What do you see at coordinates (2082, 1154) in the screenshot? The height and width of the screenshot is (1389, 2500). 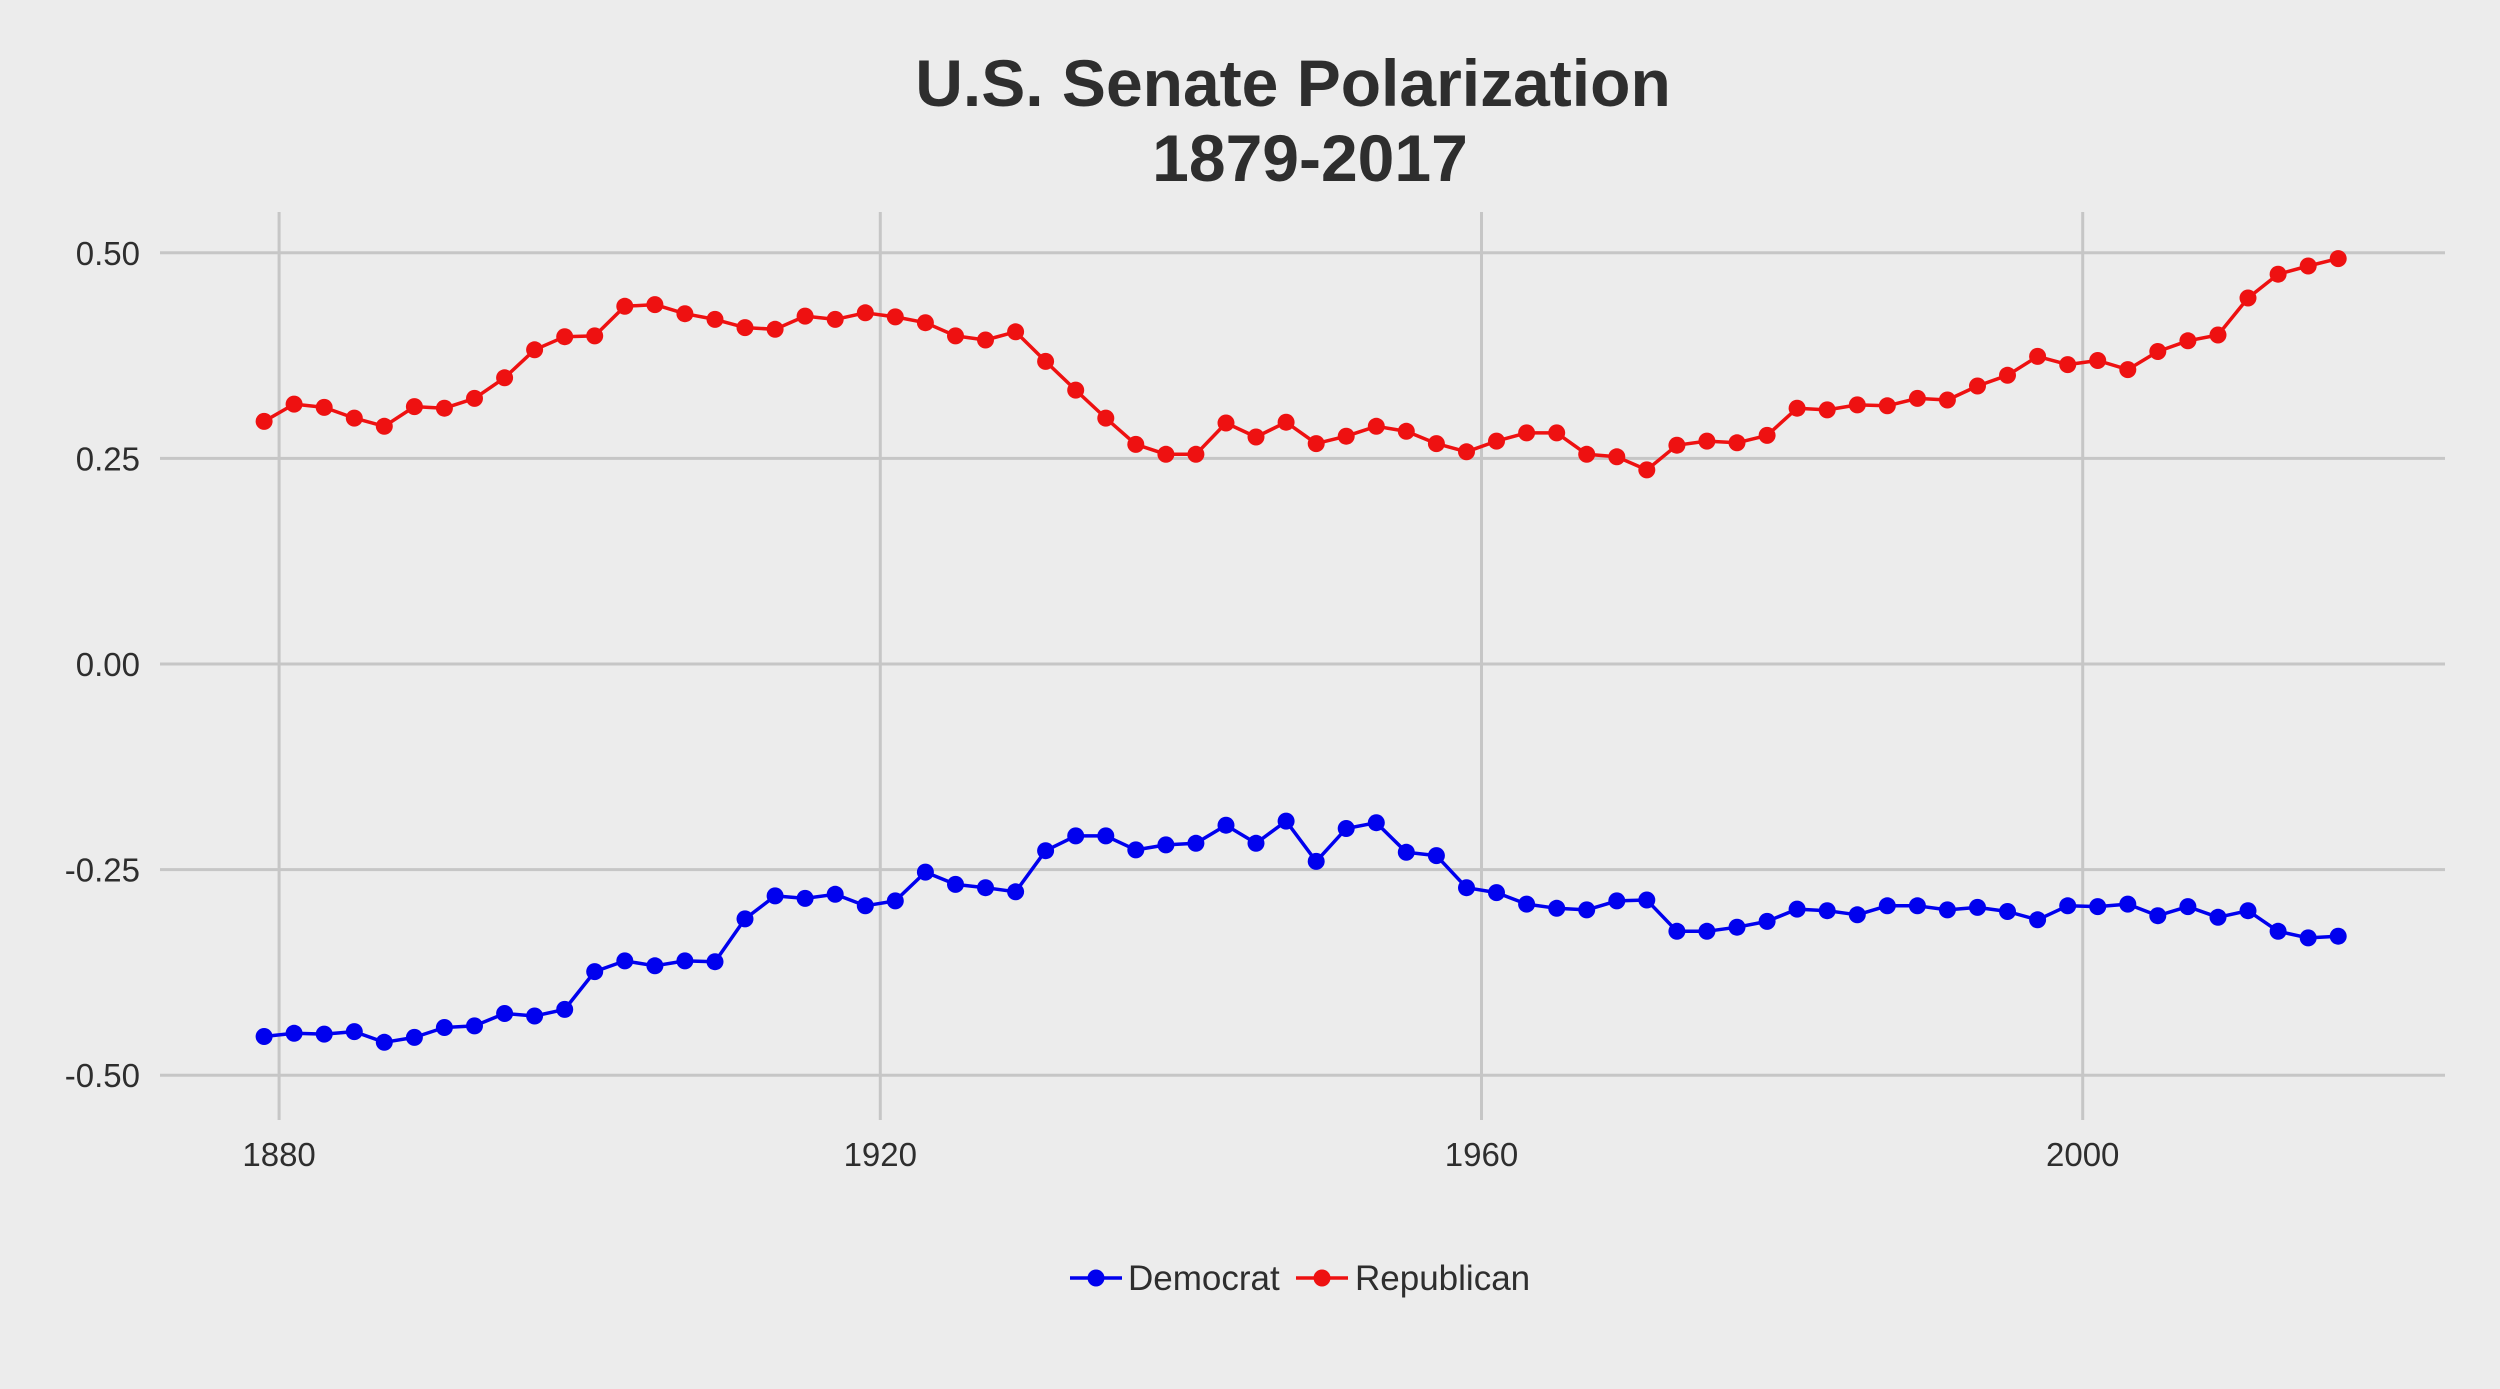 I see `x-tick-label: 2000` at bounding box center [2082, 1154].